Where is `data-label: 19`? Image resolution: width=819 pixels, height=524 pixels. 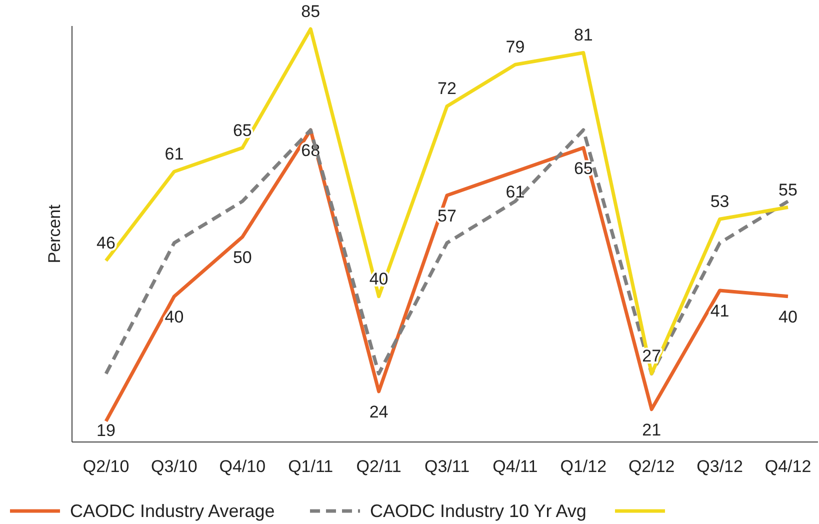
data-label: 19 is located at coordinates (106, 430).